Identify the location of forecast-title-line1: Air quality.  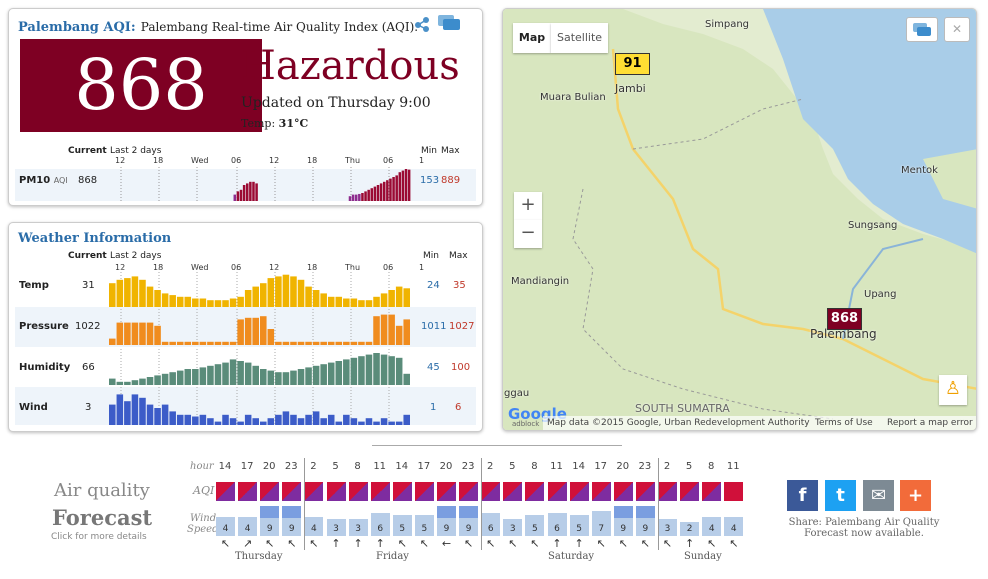
(102, 490).